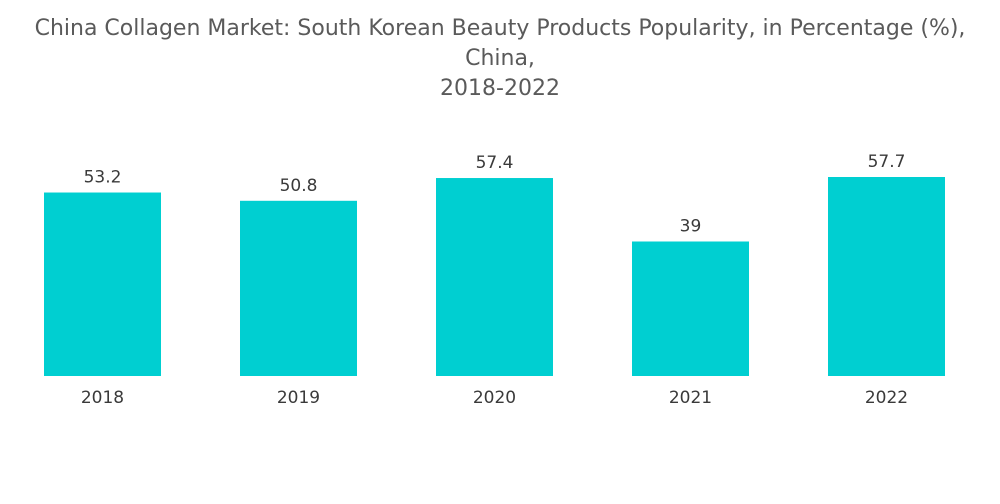 This screenshot has width=1000, height=504. I want to click on x-tick-label-2021: 2021, so click(690, 398).